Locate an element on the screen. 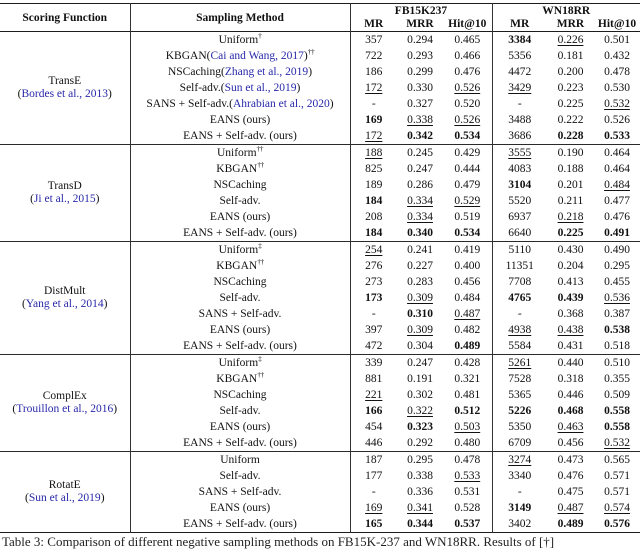 This screenshot has height=549, width=640. metric-value-cell: 0.532 is located at coordinates (617, 104).